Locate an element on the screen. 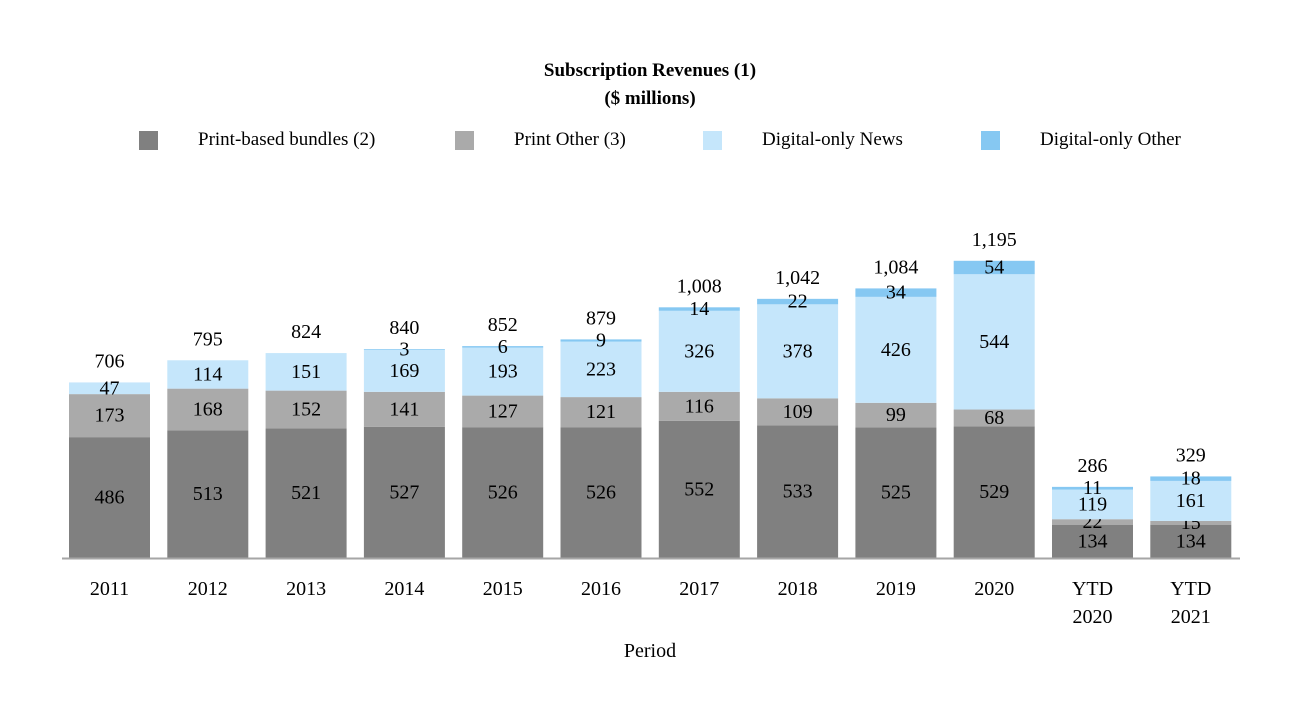  x-tick-label-4: 2015 is located at coordinates (503, 589).